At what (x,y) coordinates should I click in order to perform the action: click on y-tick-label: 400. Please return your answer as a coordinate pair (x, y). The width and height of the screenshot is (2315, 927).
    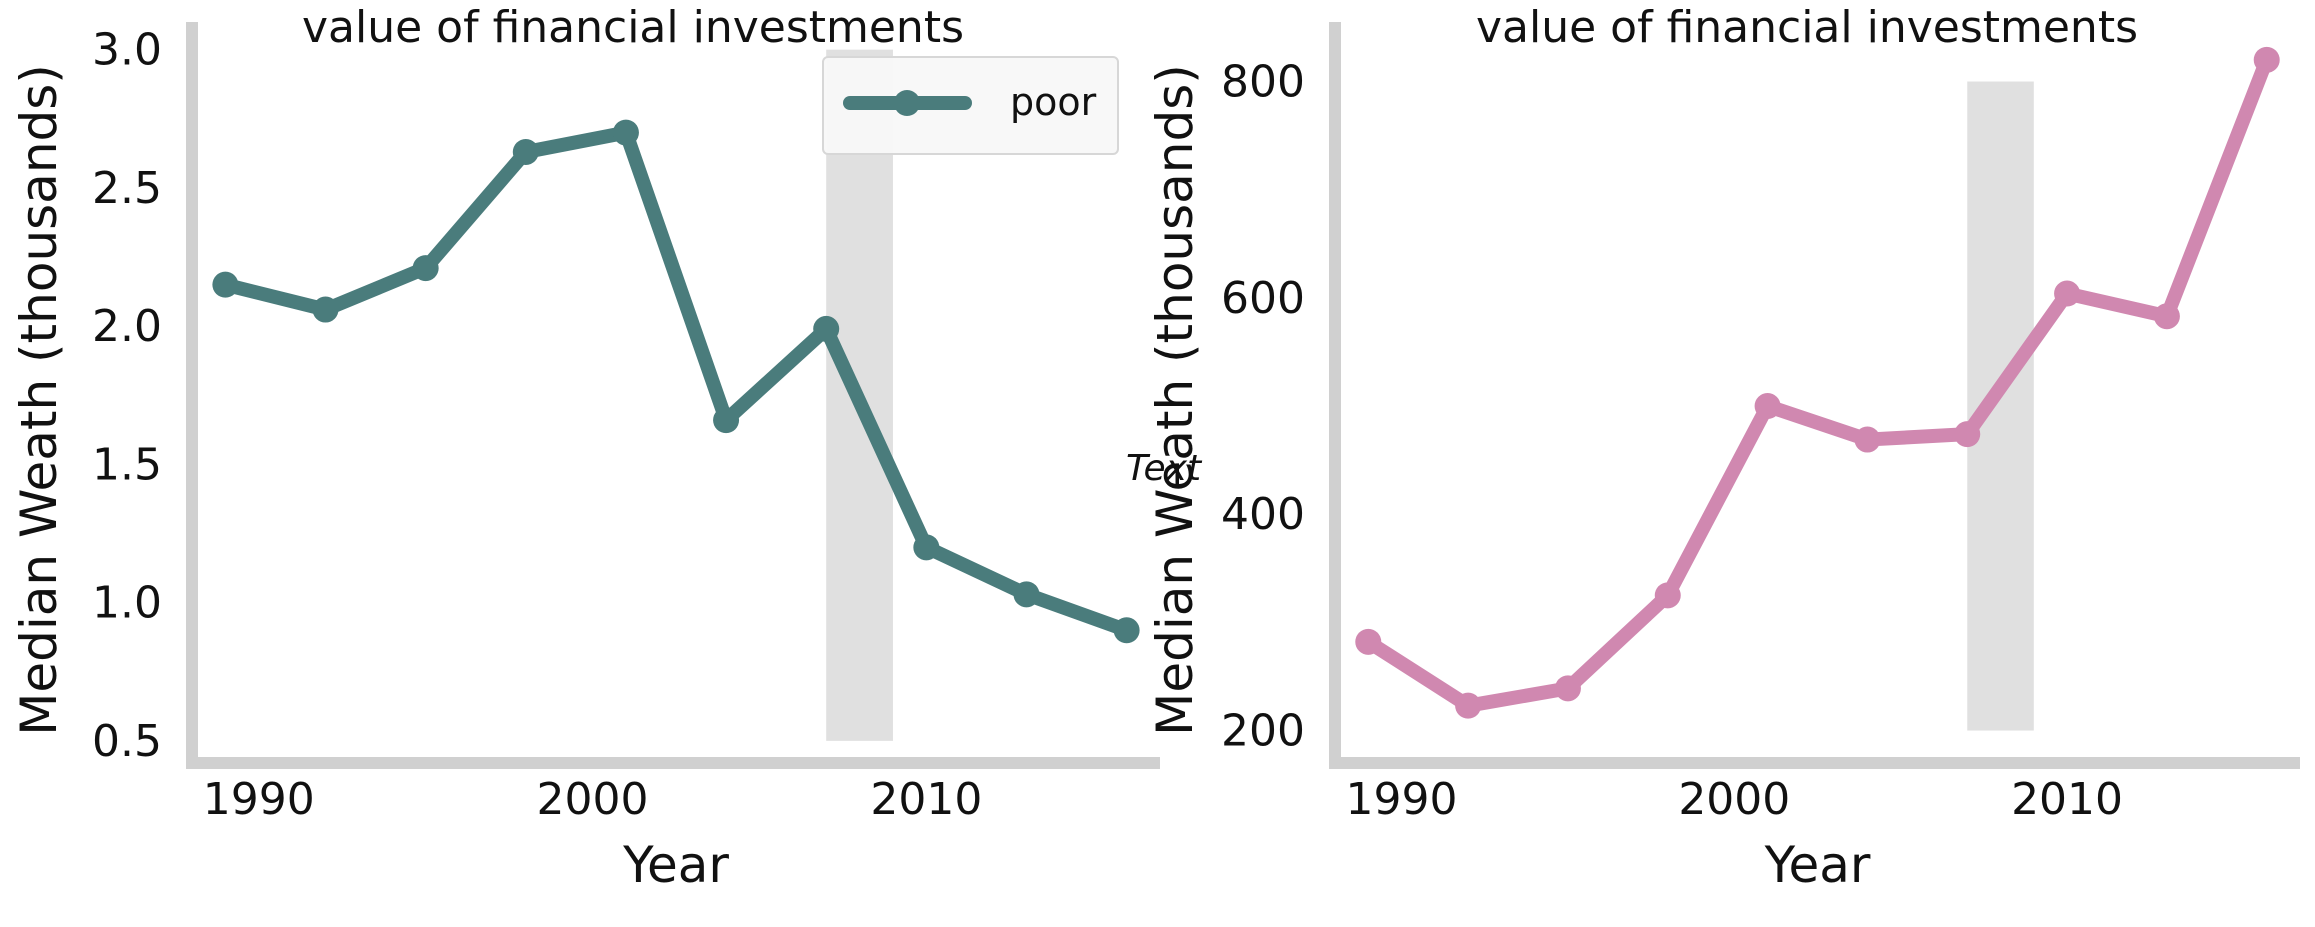
    Looking at the image, I should click on (1263, 514).